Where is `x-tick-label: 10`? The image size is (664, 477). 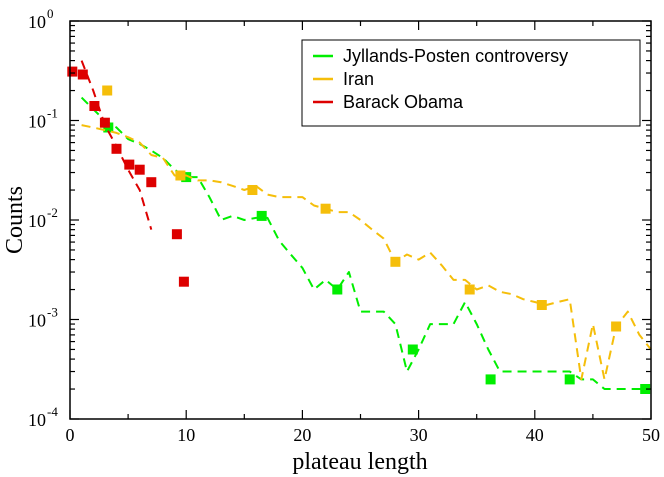 x-tick-label: 10 is located at coordinates (186, 435).